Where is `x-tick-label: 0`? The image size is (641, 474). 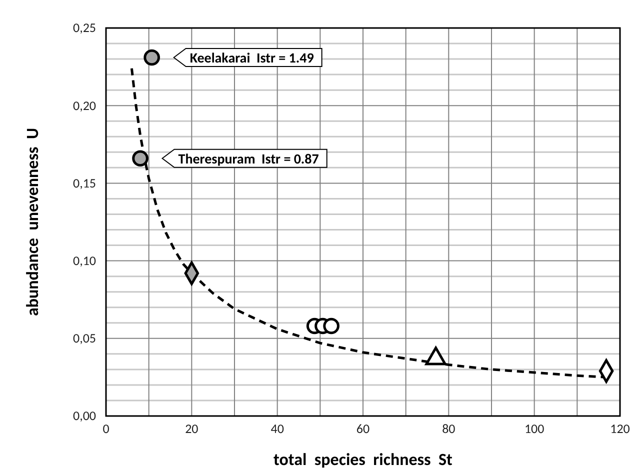
x-tick-label: 0 is located at coordinates (106, 430).